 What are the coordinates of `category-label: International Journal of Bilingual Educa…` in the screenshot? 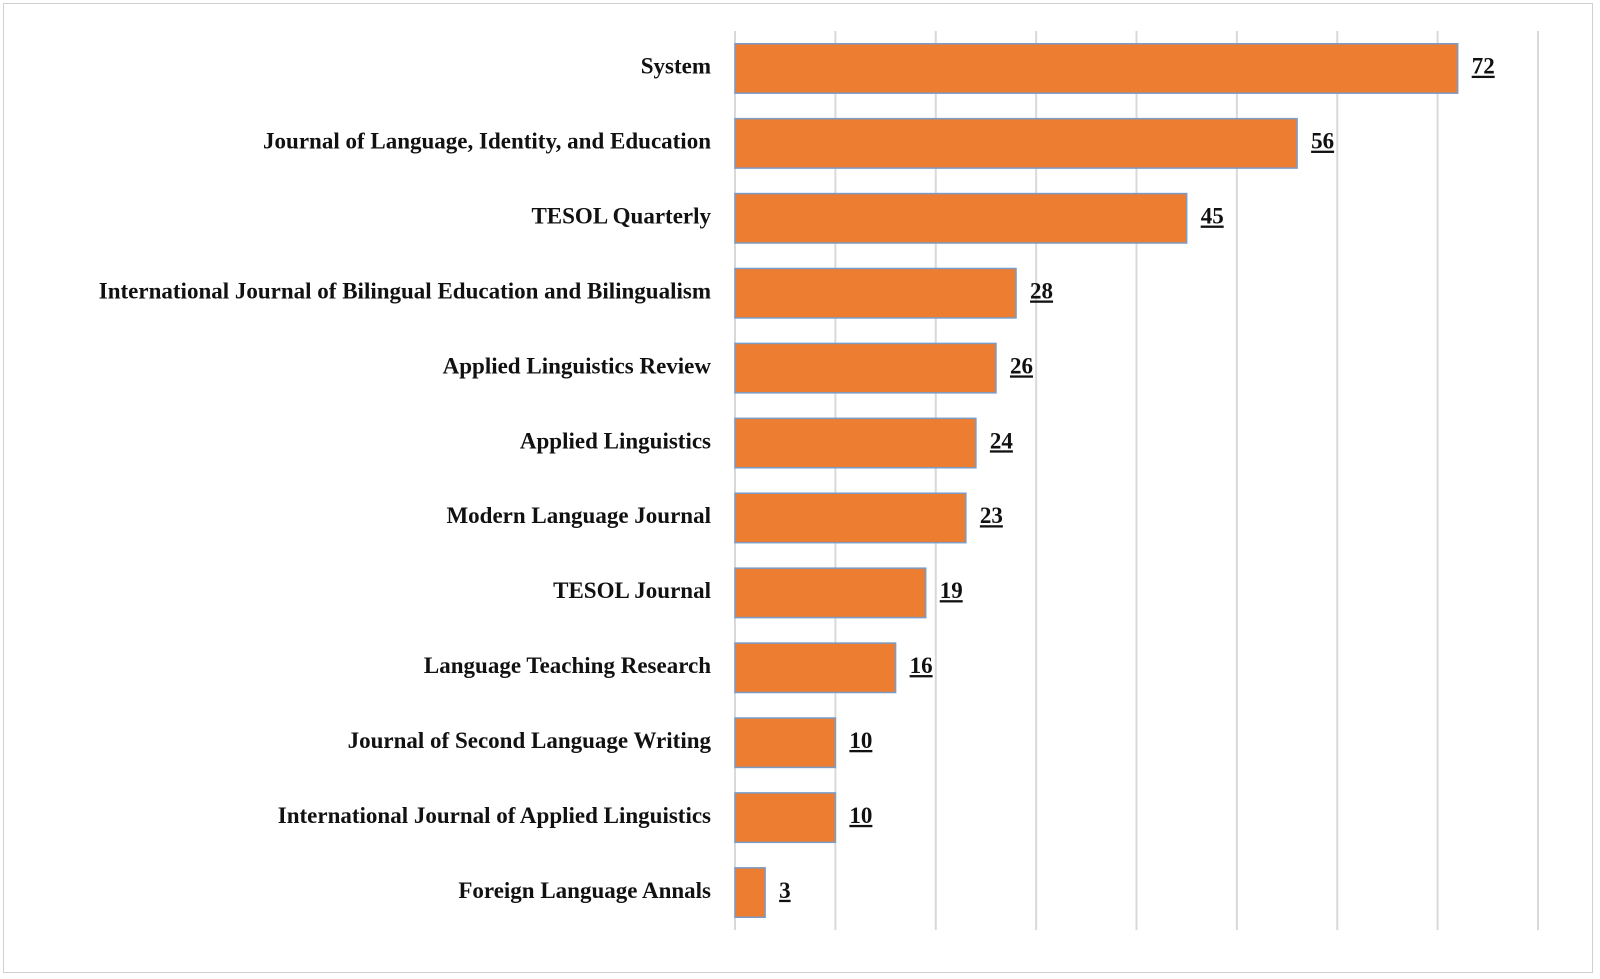 It's located at (405, 290).